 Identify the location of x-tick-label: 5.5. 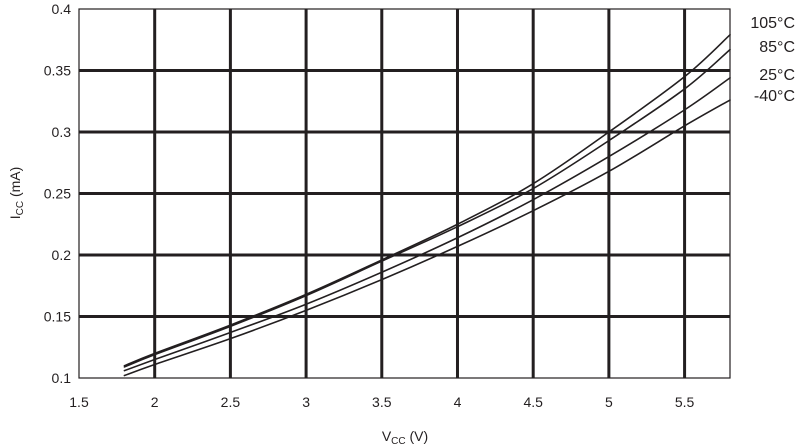
(685, 402).